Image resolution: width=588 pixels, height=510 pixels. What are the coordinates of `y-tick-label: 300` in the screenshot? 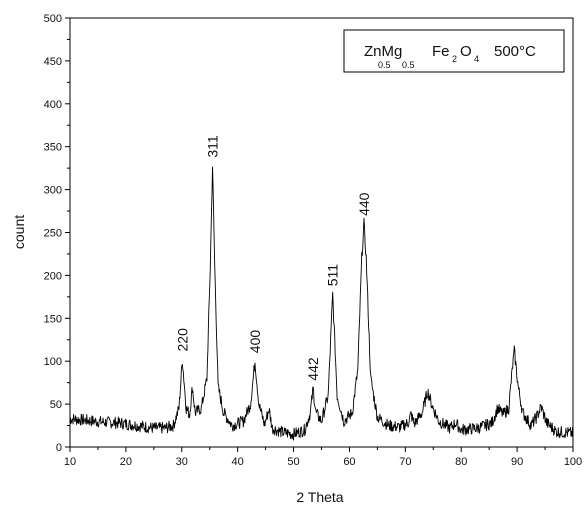 It's located at (53, 191).